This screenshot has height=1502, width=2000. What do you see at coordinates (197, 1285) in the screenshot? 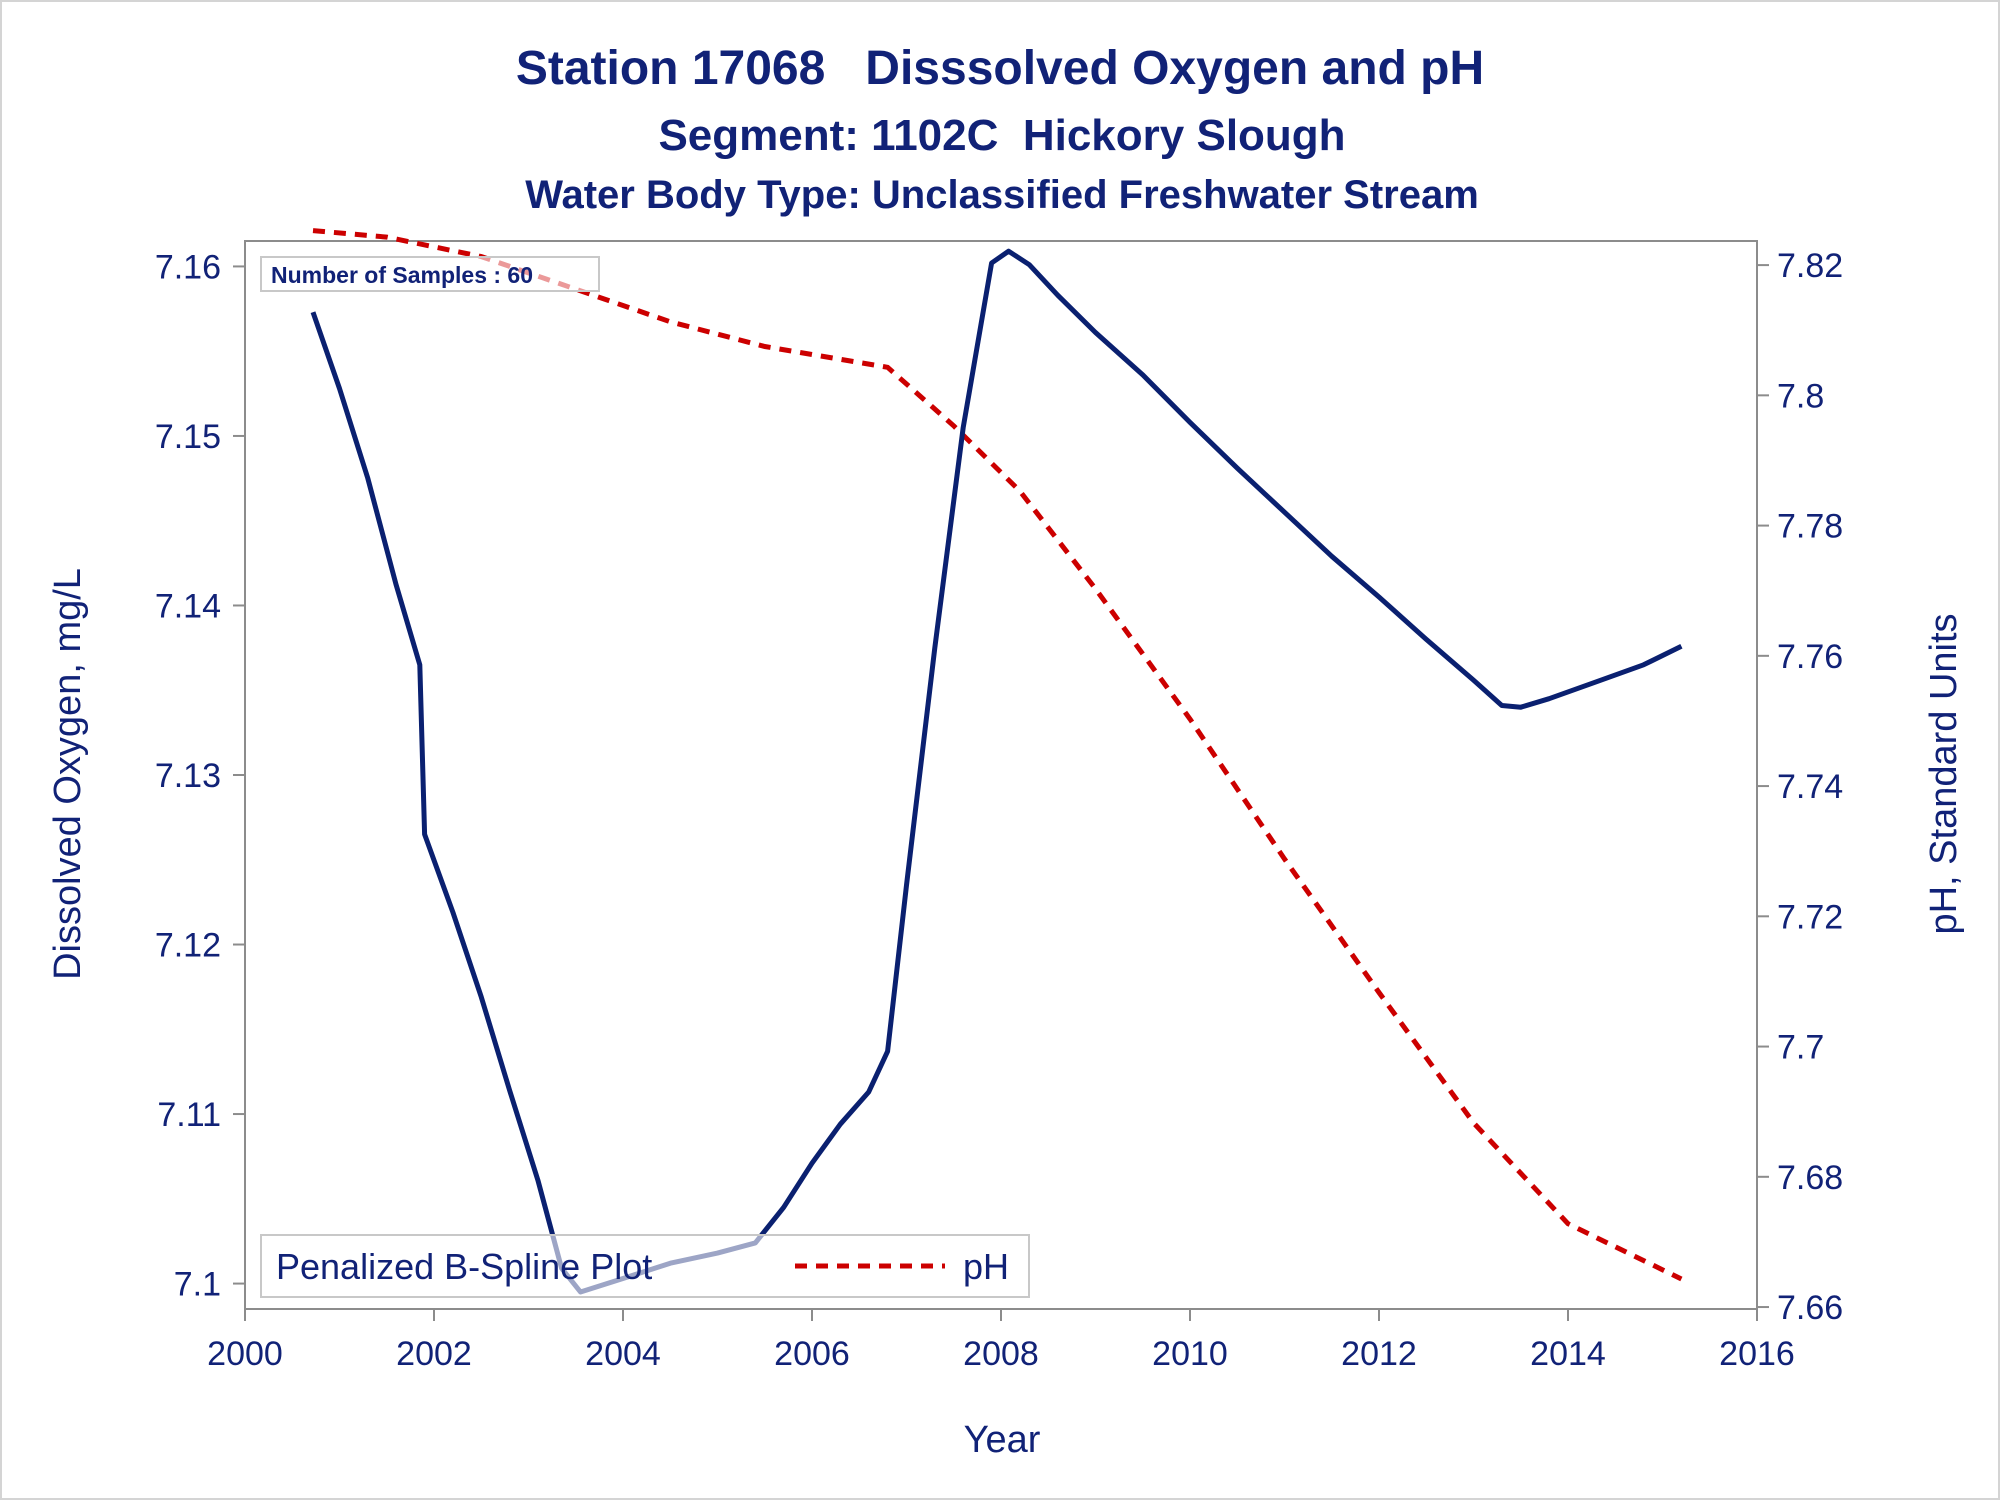
I see `y-tick-label: 7.1` at bounding box center [197, 1285].